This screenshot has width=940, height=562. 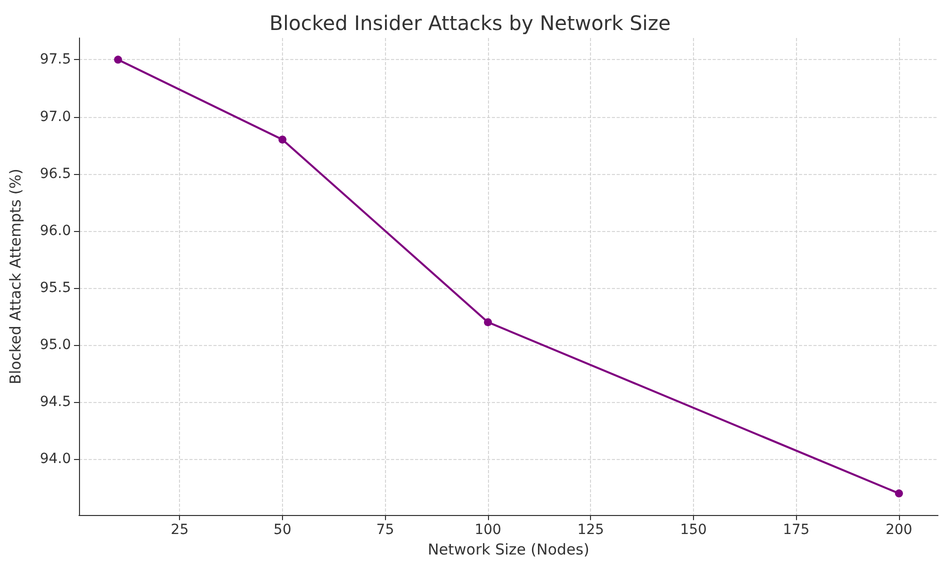 What do you see at coordinates (509, 549) in the screenshot?
I see `x-axis-title: Network Size (Nodes)` at bounding box center [509, 549].